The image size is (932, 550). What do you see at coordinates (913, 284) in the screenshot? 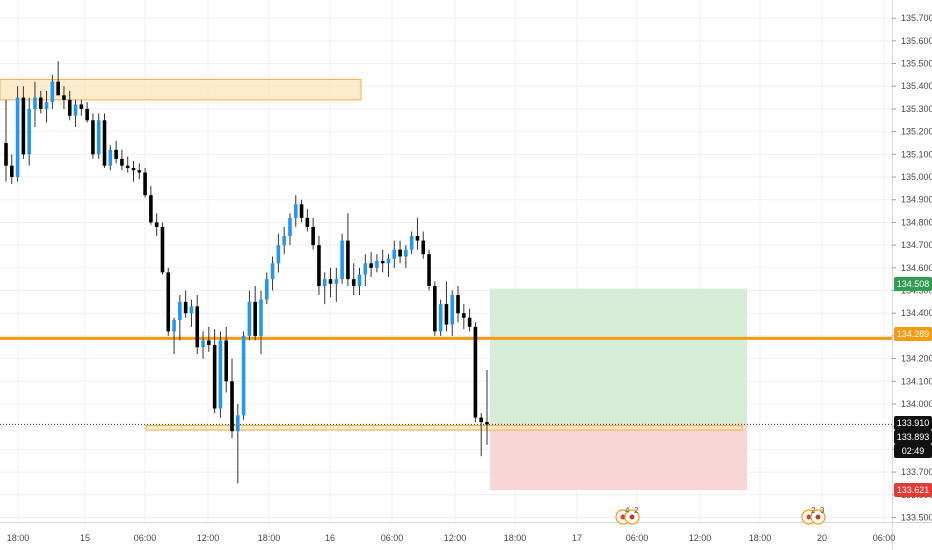
I see `price-tag-label: 134.508` at bounding box center [913, 284].